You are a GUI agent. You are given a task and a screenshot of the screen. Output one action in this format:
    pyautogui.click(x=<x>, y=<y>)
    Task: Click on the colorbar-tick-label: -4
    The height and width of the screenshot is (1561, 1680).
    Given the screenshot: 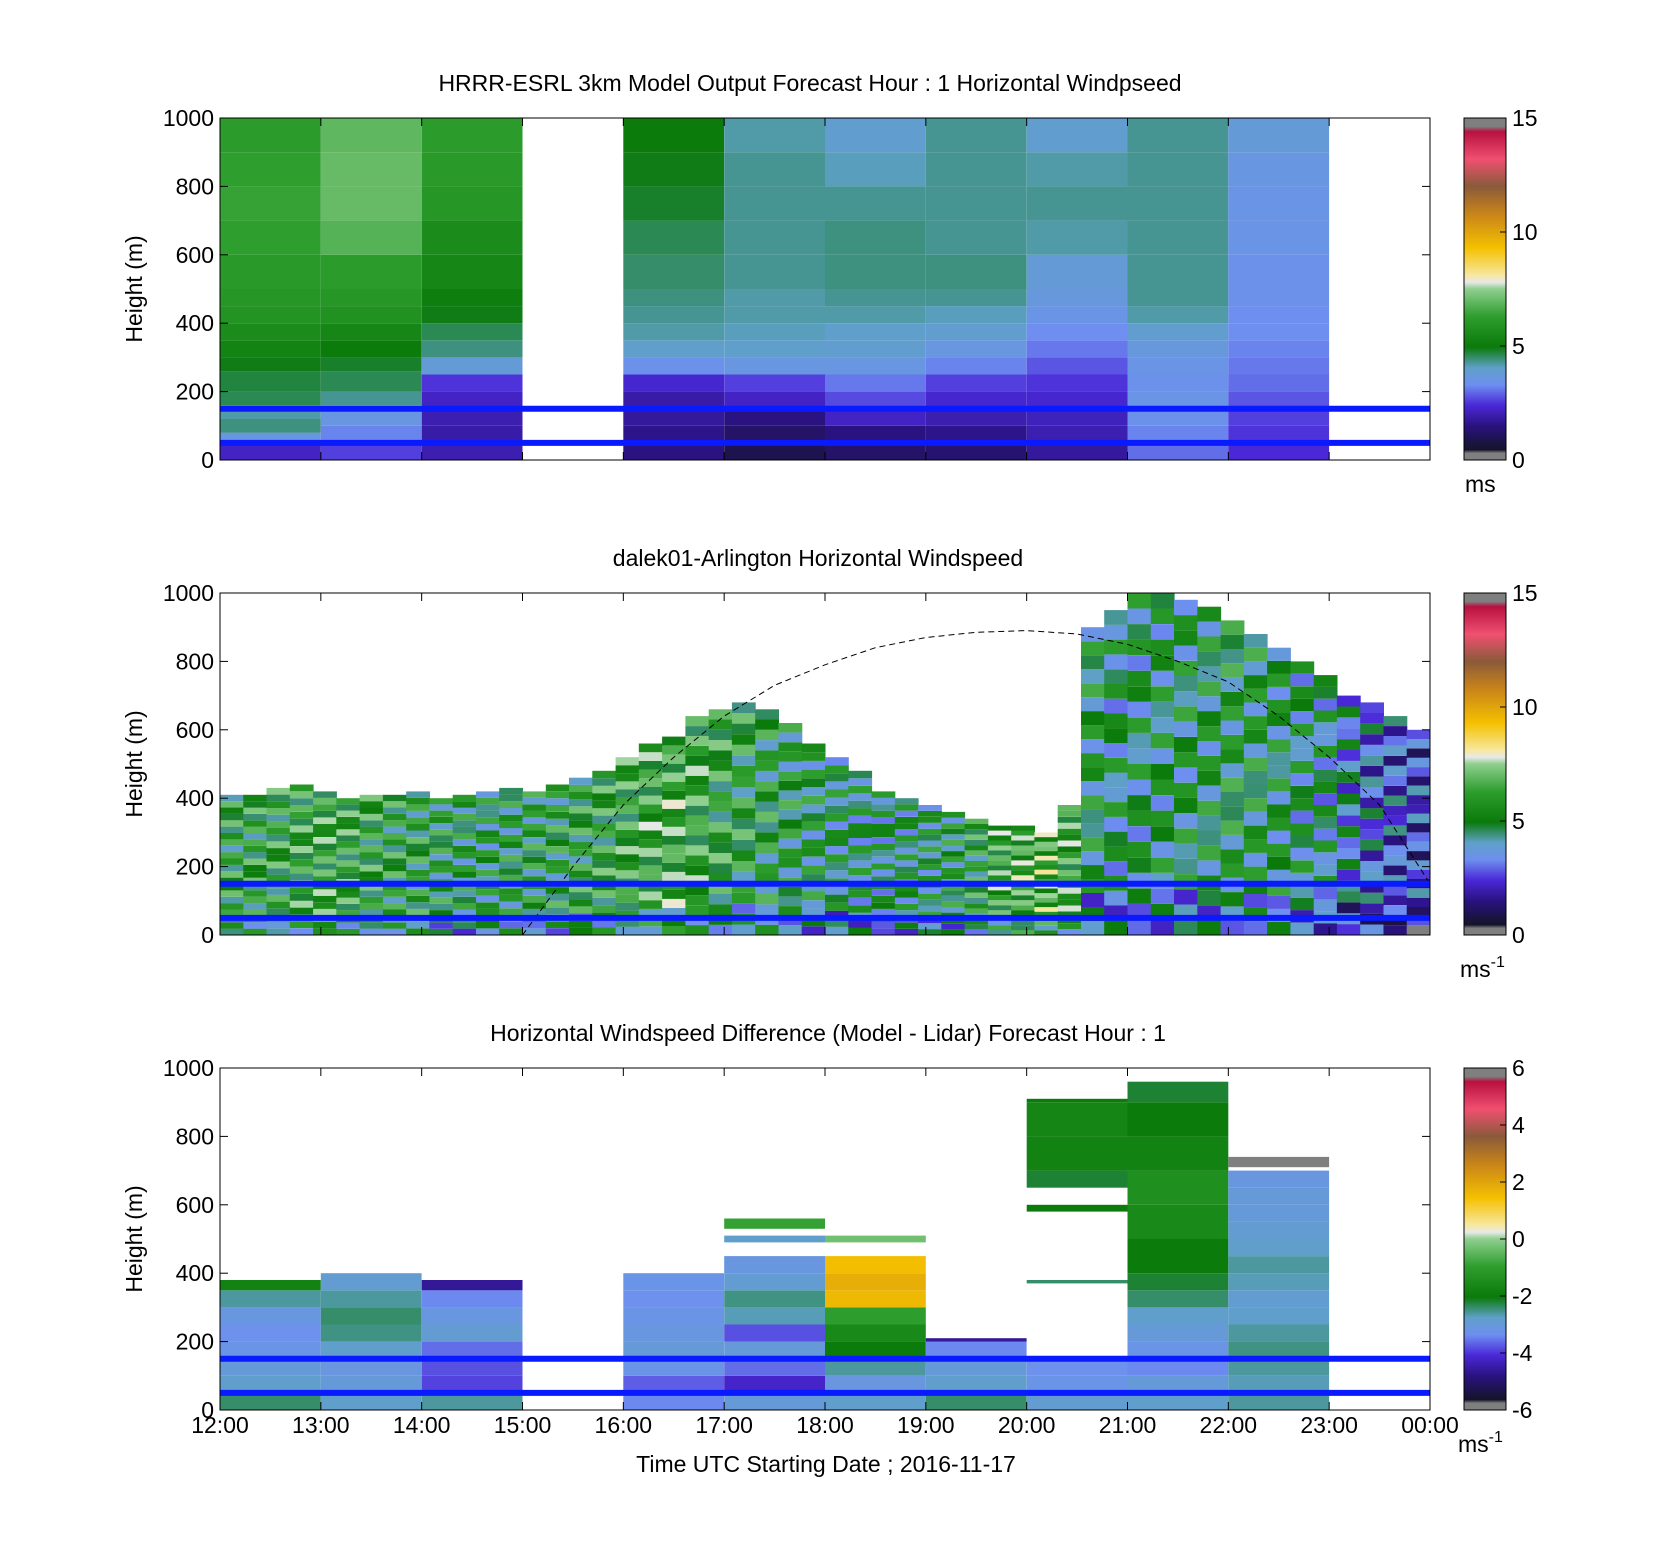 What is the action you would take?
    pyautogui.click(x=1522, y=1353)
    